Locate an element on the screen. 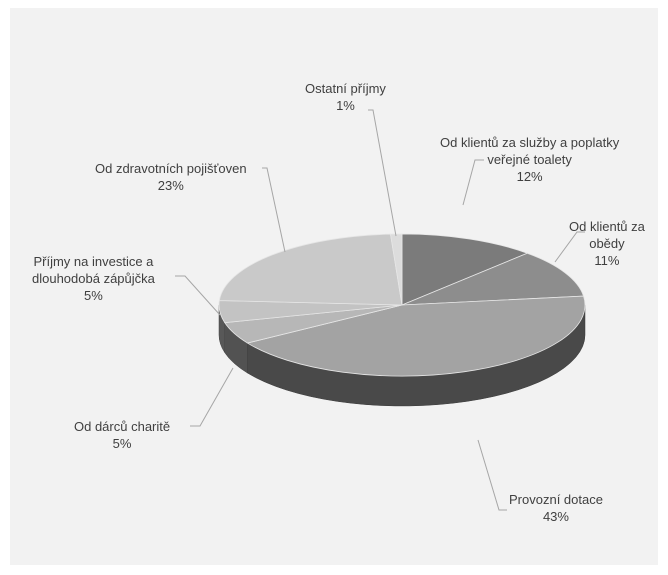 The width and height of the screenshot is (668, 575). slice-pct-obedy: 11% is located at coordinates (607, 260).